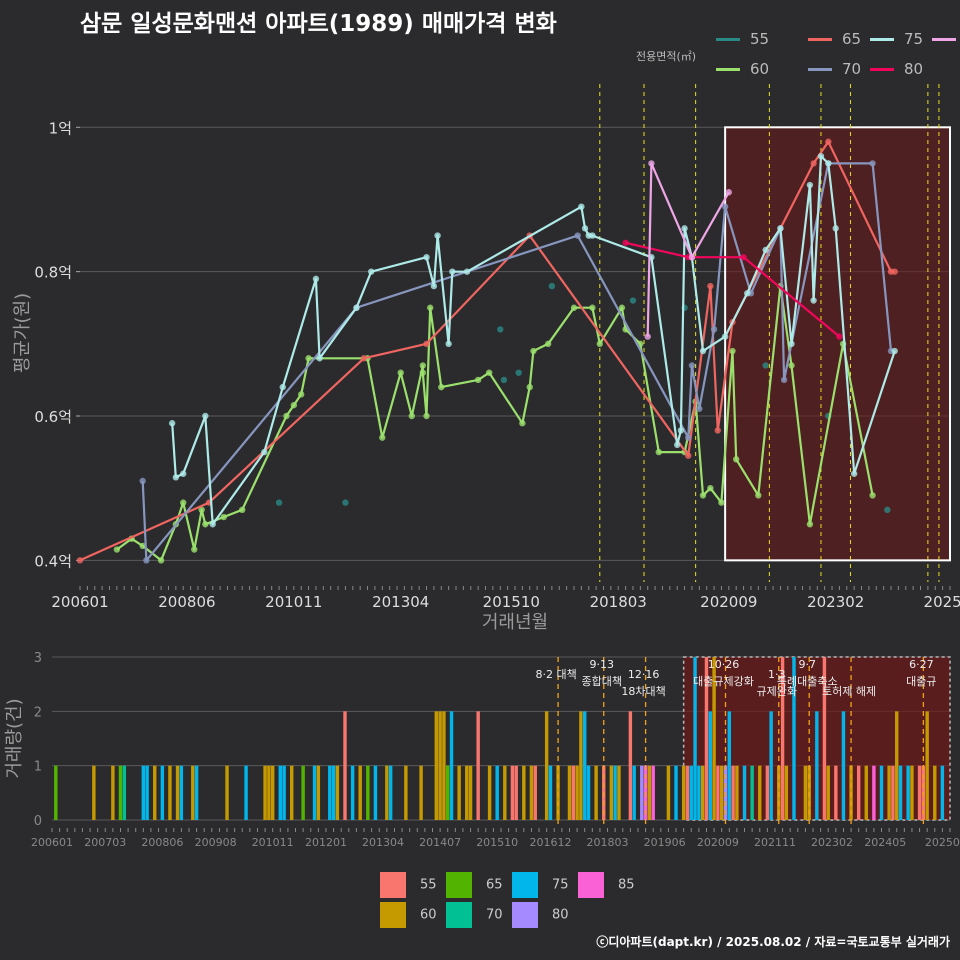 The height and width of the screenshot is (960, 960). Describe the element at coordinates (775, 842) in the screenshot. I see `bar-x-tick-label: 202111` at that location.